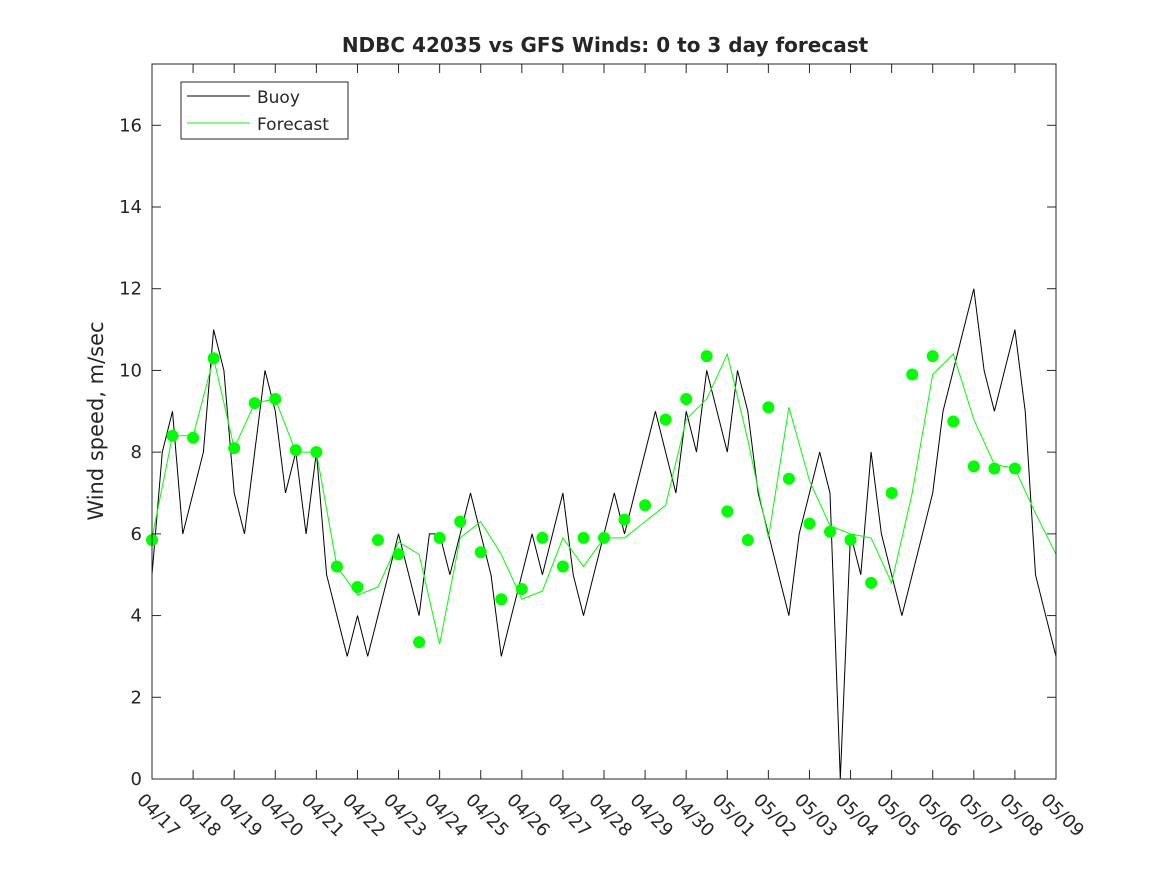  Describe the element at coordinates (200, 816) in the screenshot. I see `x-tick-label: 04/18` at that location.